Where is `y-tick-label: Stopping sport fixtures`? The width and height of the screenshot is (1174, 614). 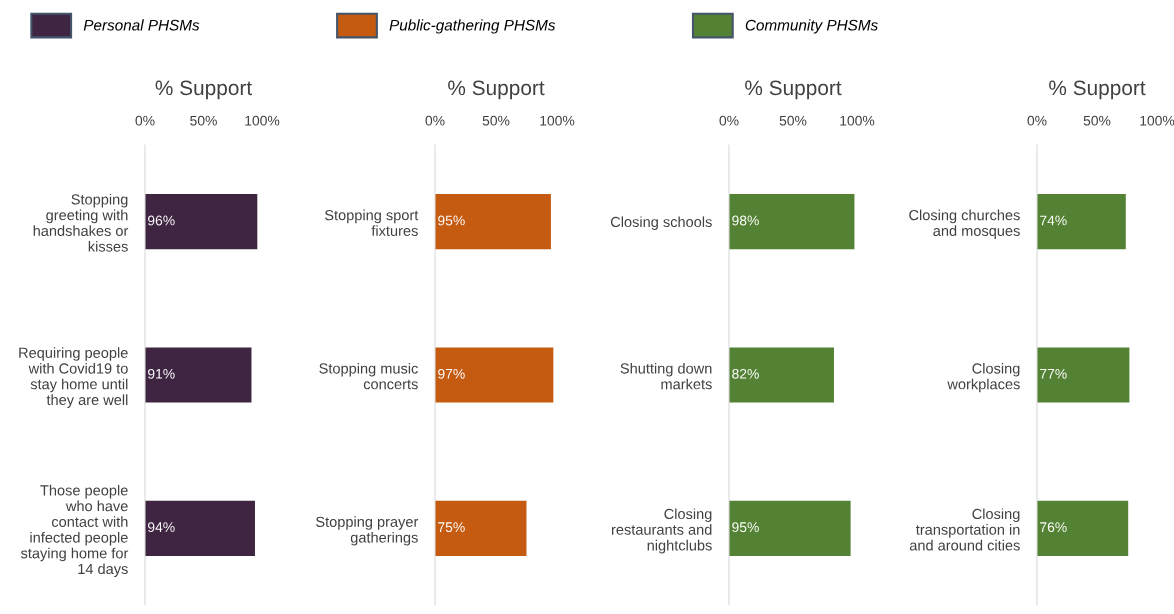 y-tick-label: Stopping sport fixtures is located at coordinates (371, 223).